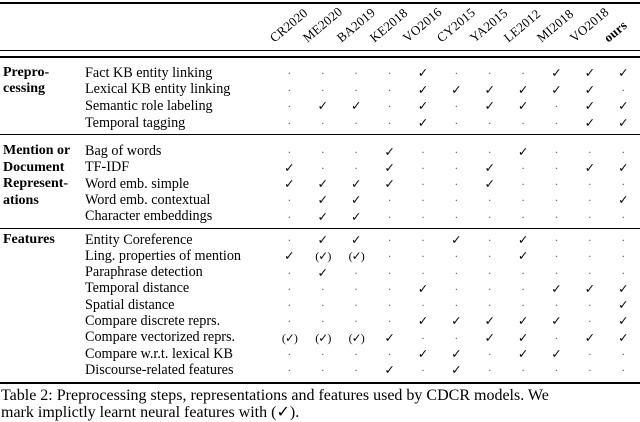 The height and width of the screenshot is (422, 640). I want to click on table-row: Compare w.r.t. lexical KB · · · · ✓ ✓ · ✓ ✓ · ·, so click(320, 354).